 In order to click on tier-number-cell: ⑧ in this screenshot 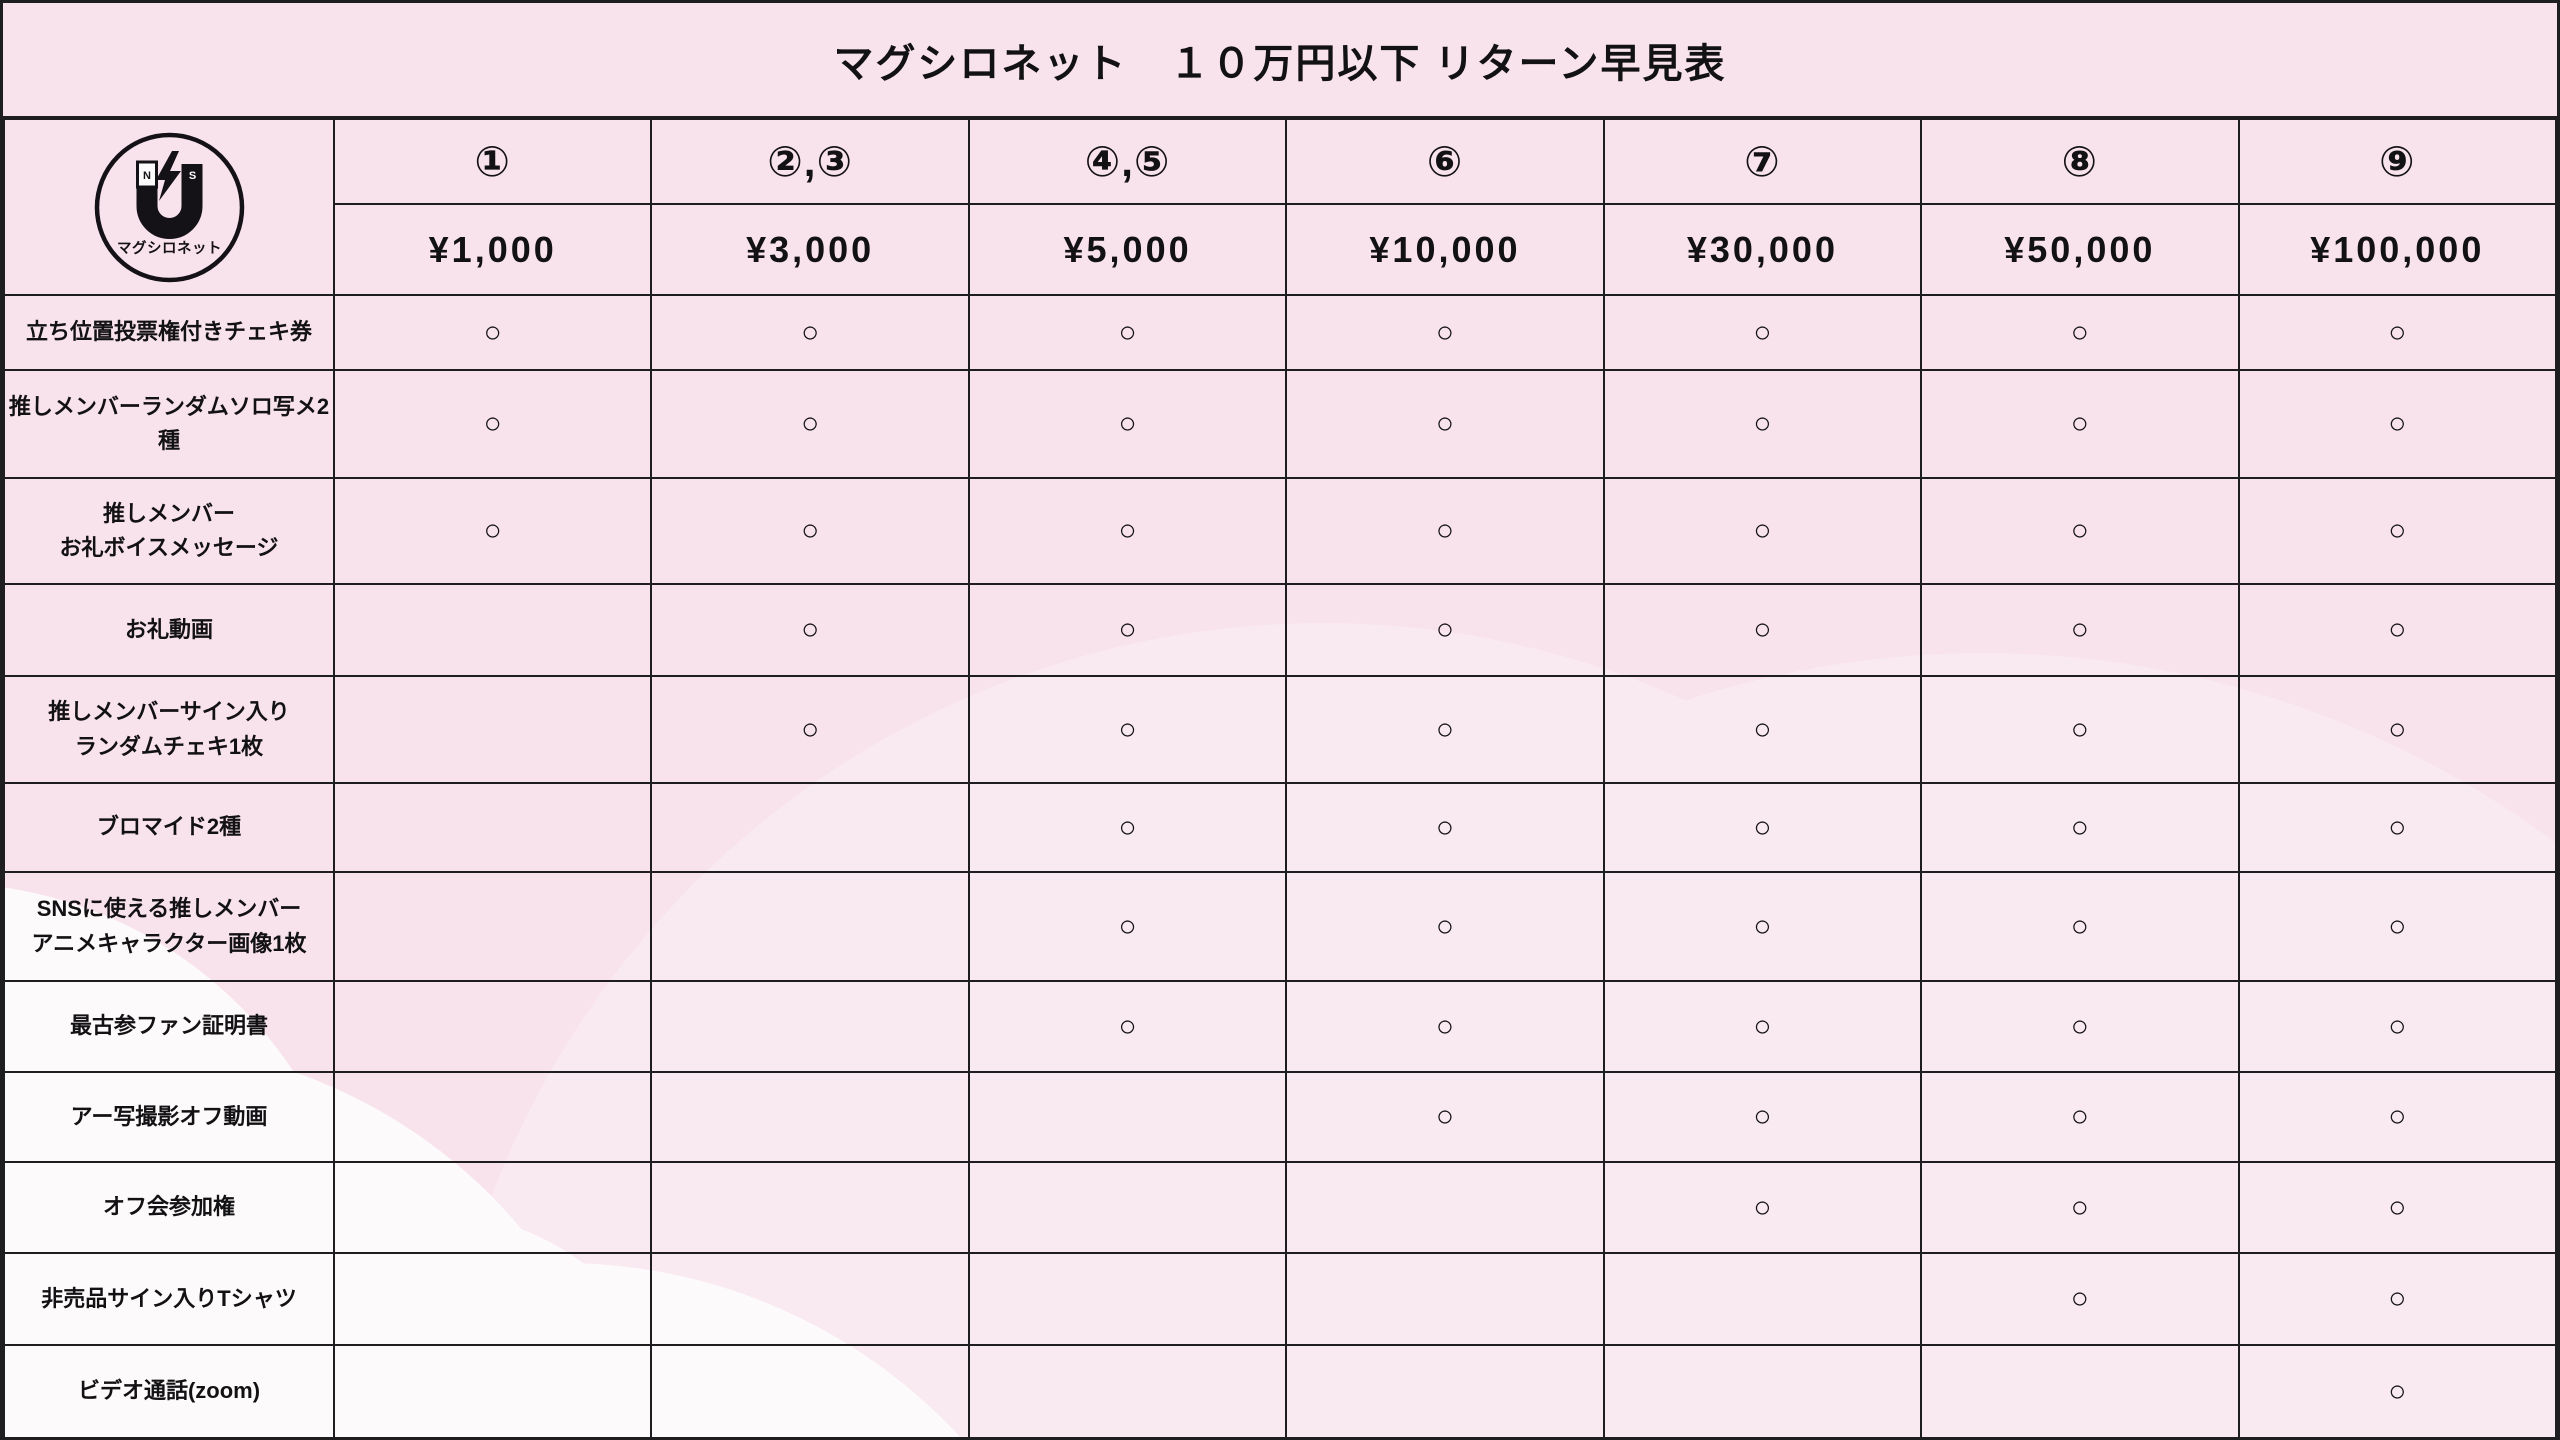, I will do `click(2080, 161)`.